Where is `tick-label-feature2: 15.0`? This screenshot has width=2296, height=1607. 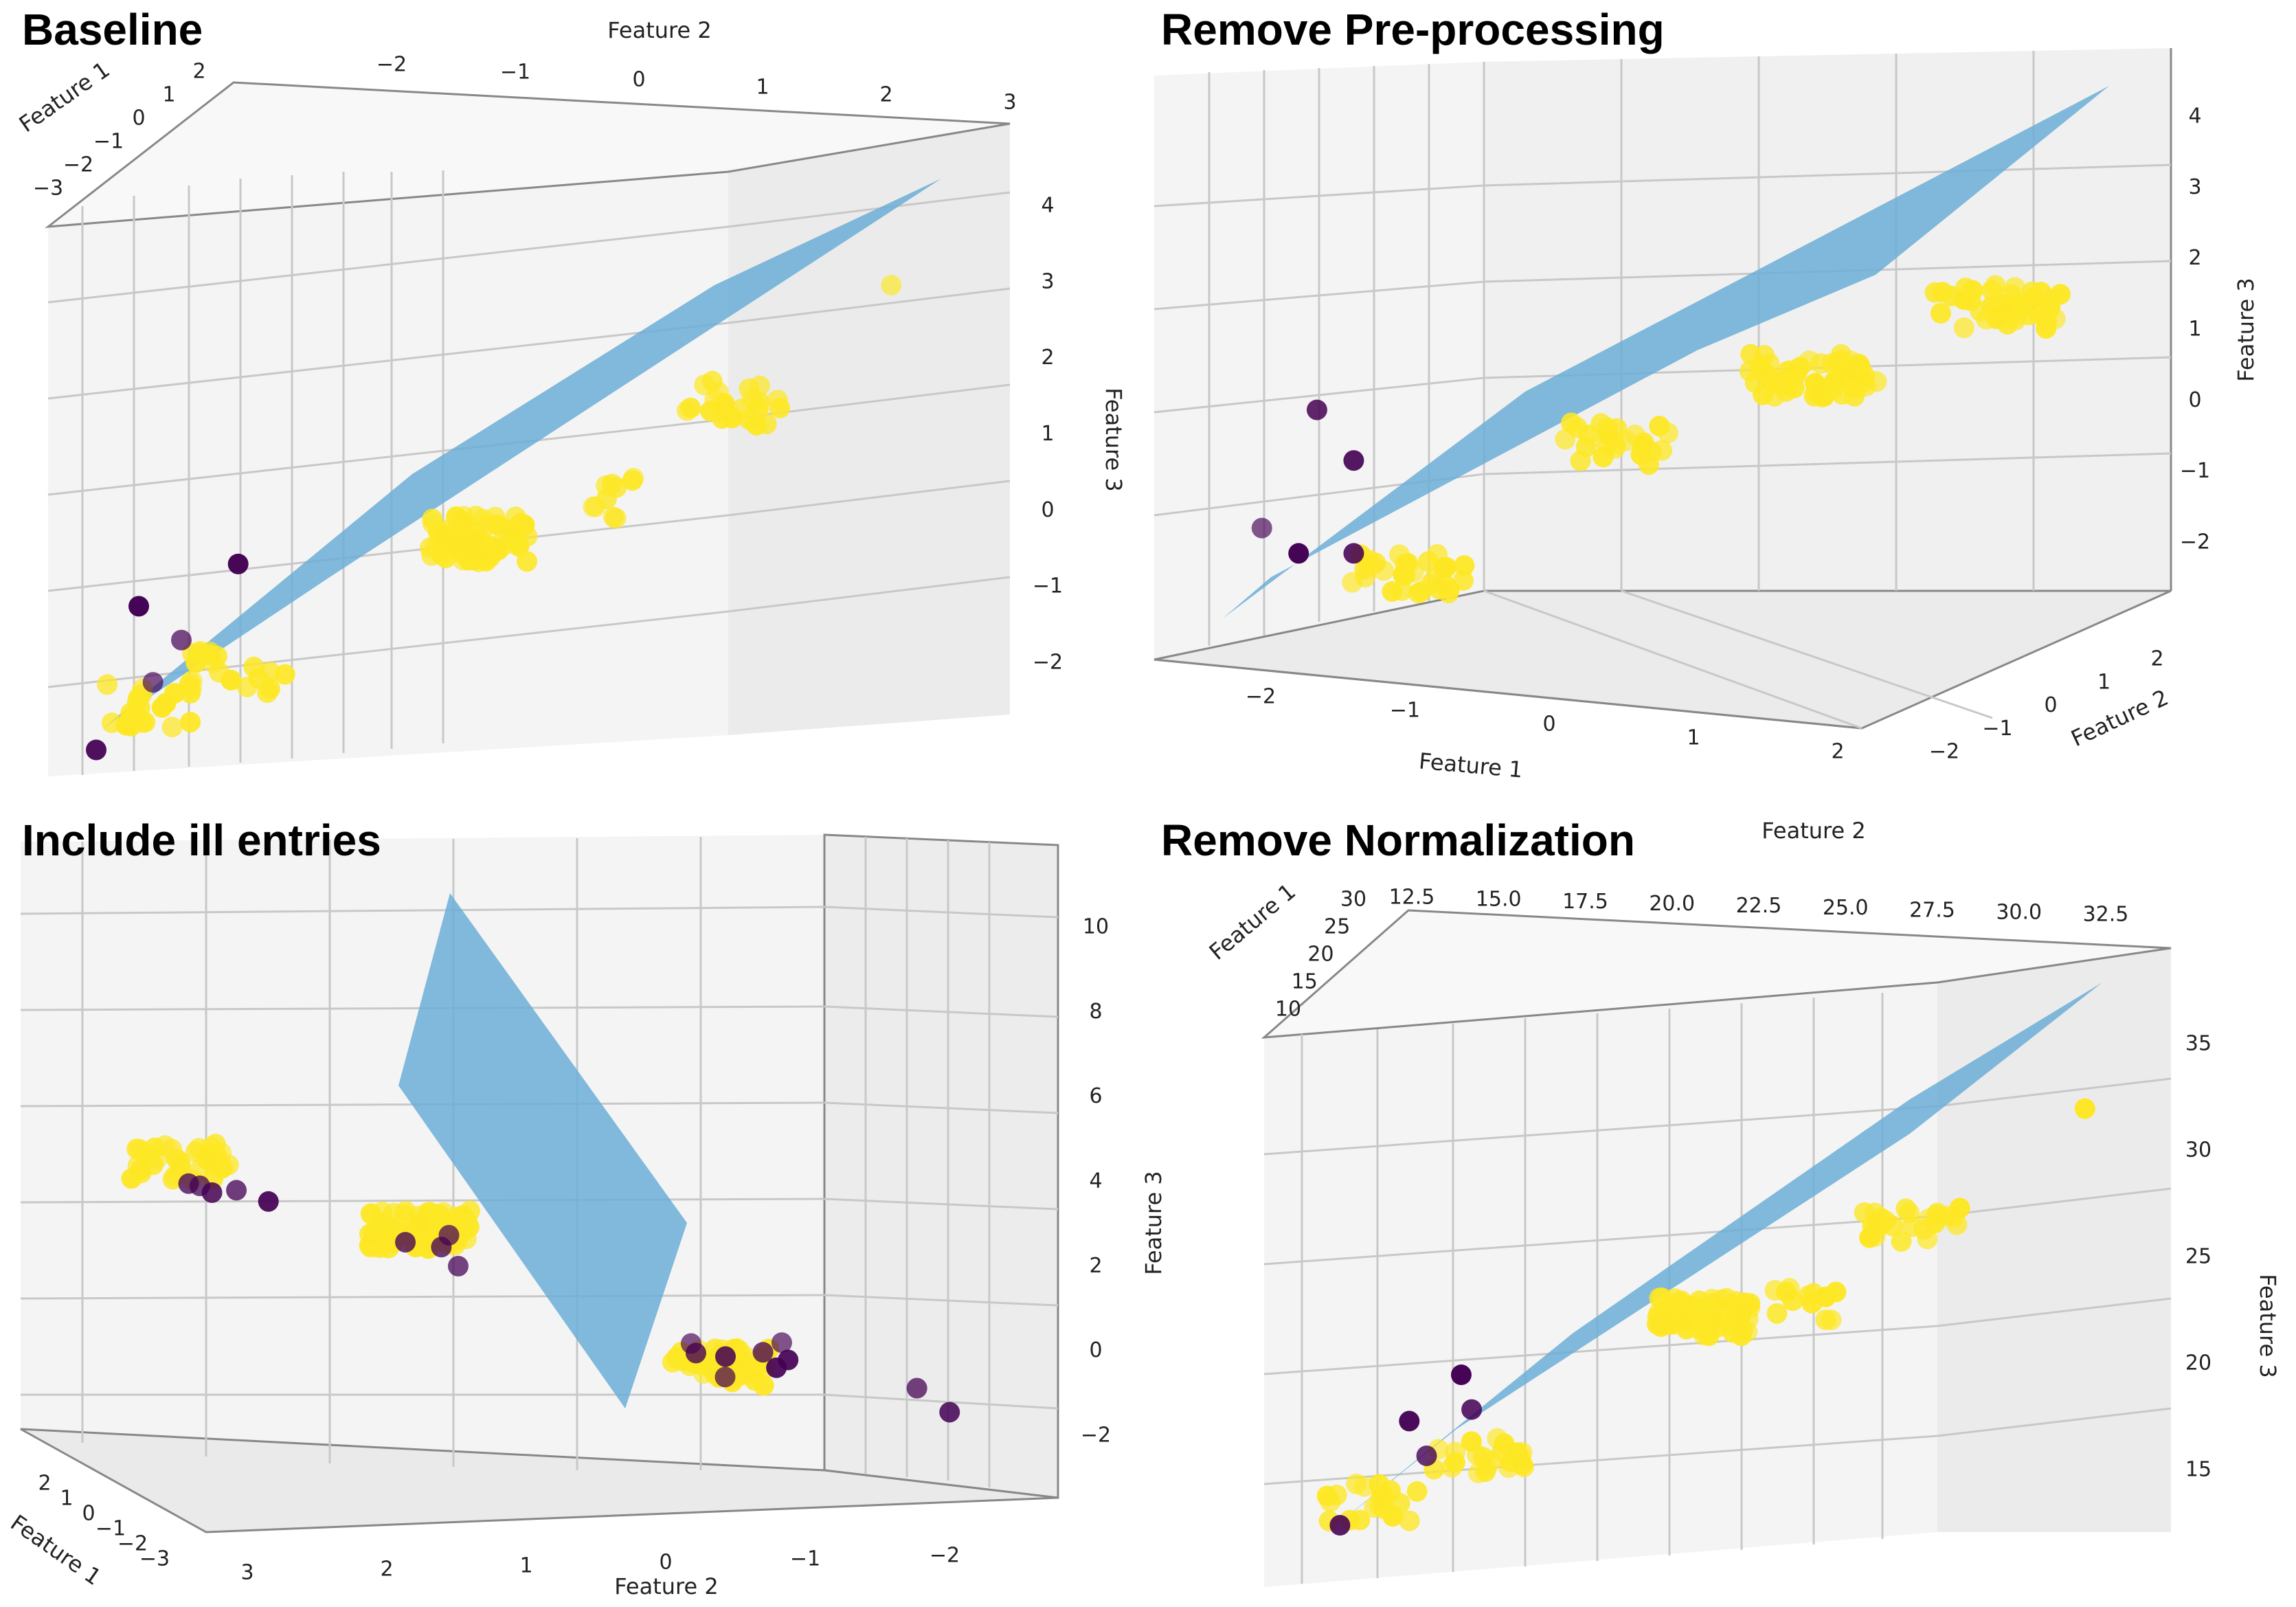
tick-label-feature2: 15.0 is located at coordinates (1499, 900).